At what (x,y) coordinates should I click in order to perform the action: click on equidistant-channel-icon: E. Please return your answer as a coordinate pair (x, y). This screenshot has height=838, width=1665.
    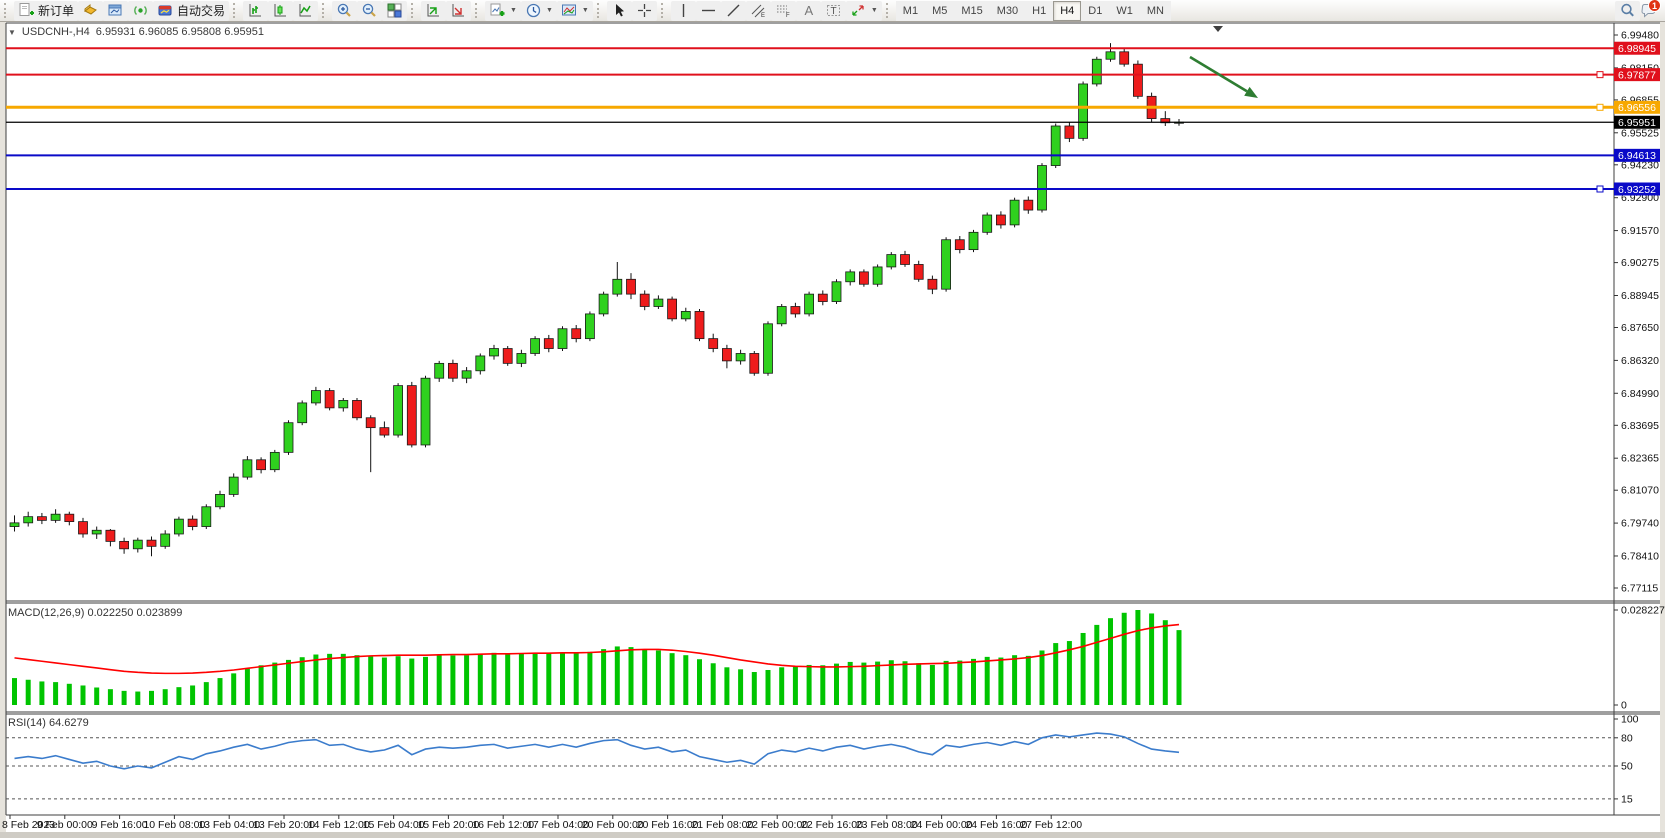
    Looking at the image, I should click on (758, 11).